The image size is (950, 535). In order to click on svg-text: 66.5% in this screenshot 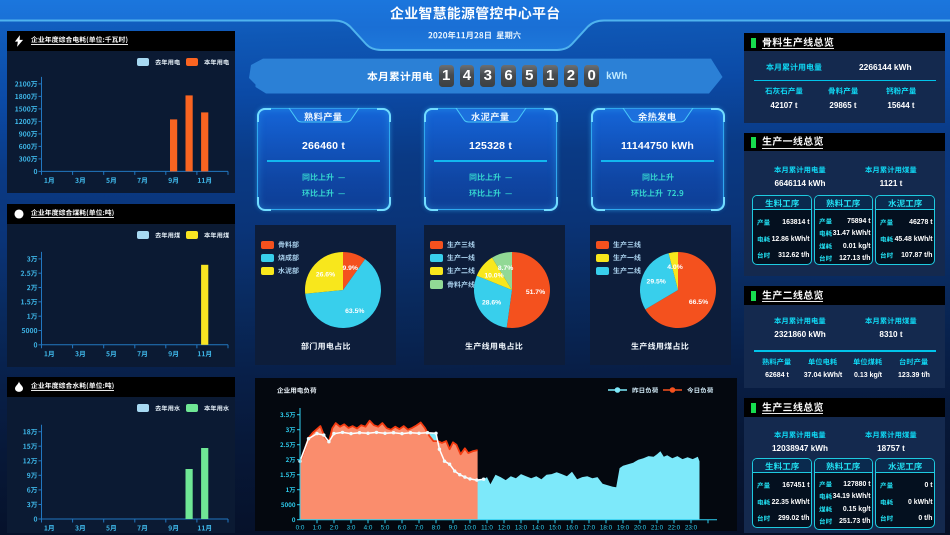, I will do `click(698, 302)`.